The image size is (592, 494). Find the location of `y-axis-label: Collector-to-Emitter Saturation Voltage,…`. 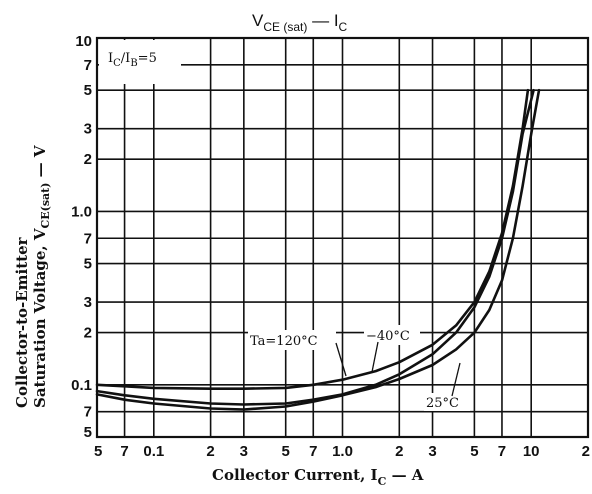

y-axis-label: Collector-to-Emitter Saturation Voltage,… is located at coordinates (32, 276).